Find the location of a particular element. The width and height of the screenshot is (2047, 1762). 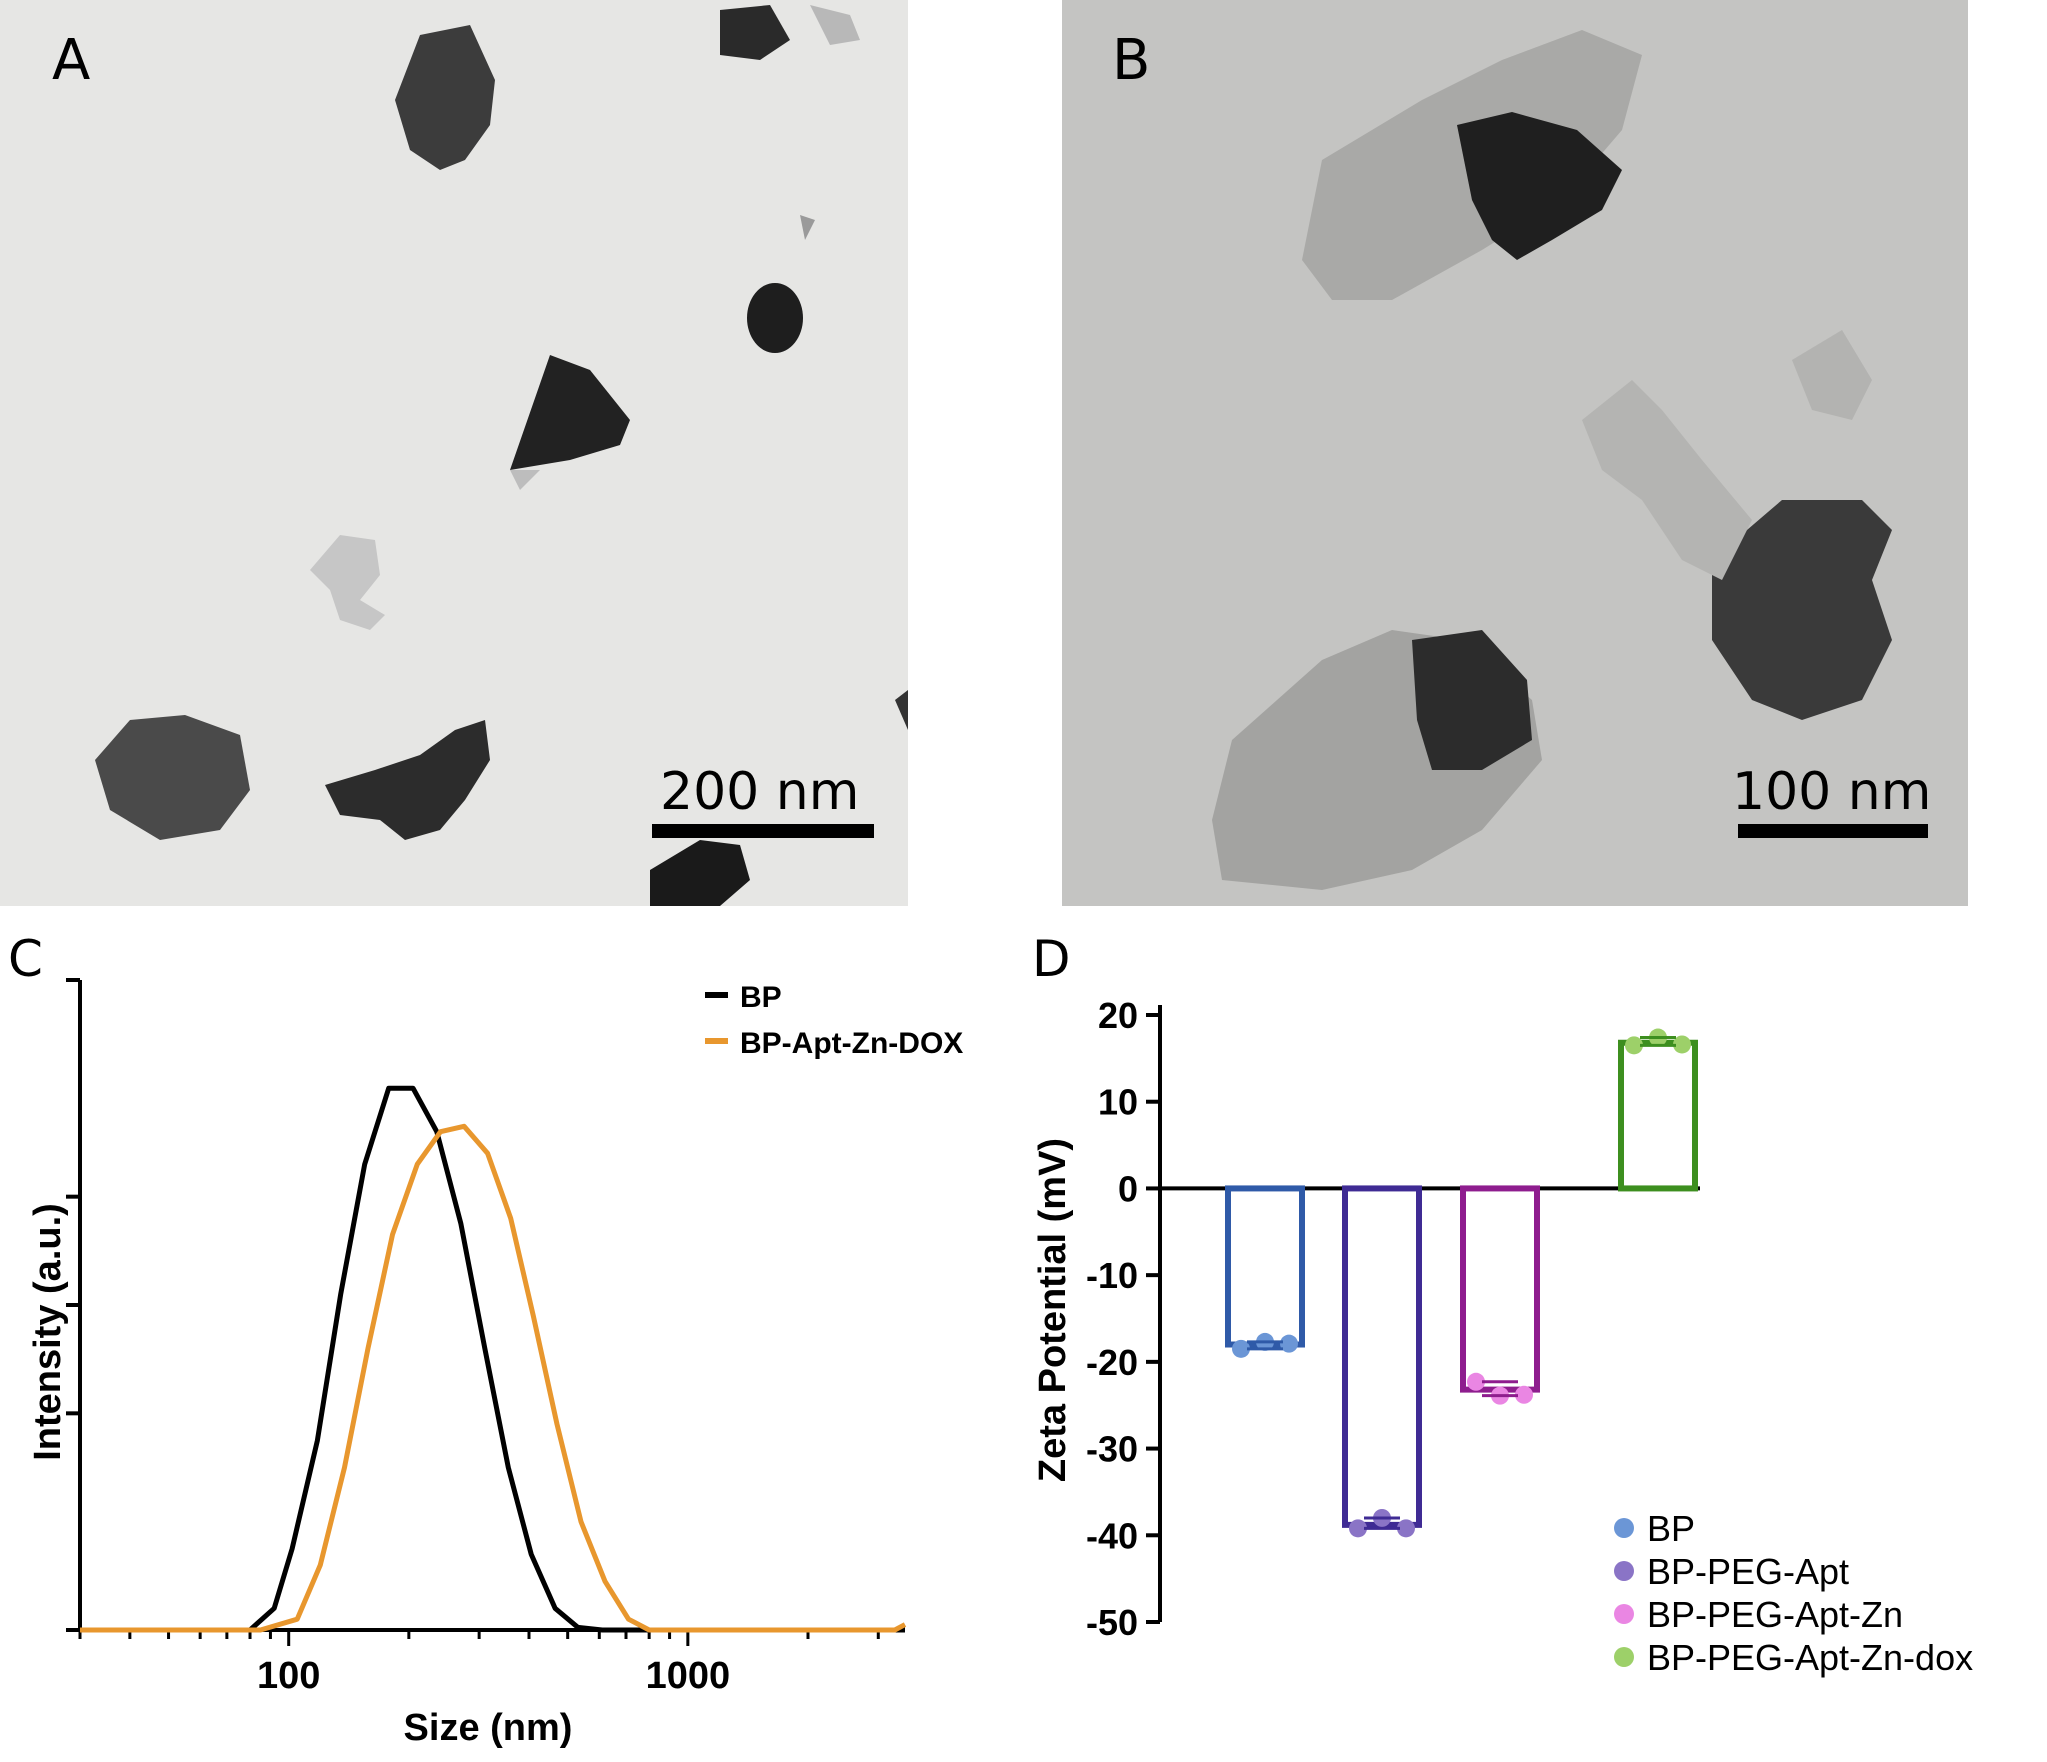

legend-label: BP-PEG-Apt is located at coordinates (1748, 1571).